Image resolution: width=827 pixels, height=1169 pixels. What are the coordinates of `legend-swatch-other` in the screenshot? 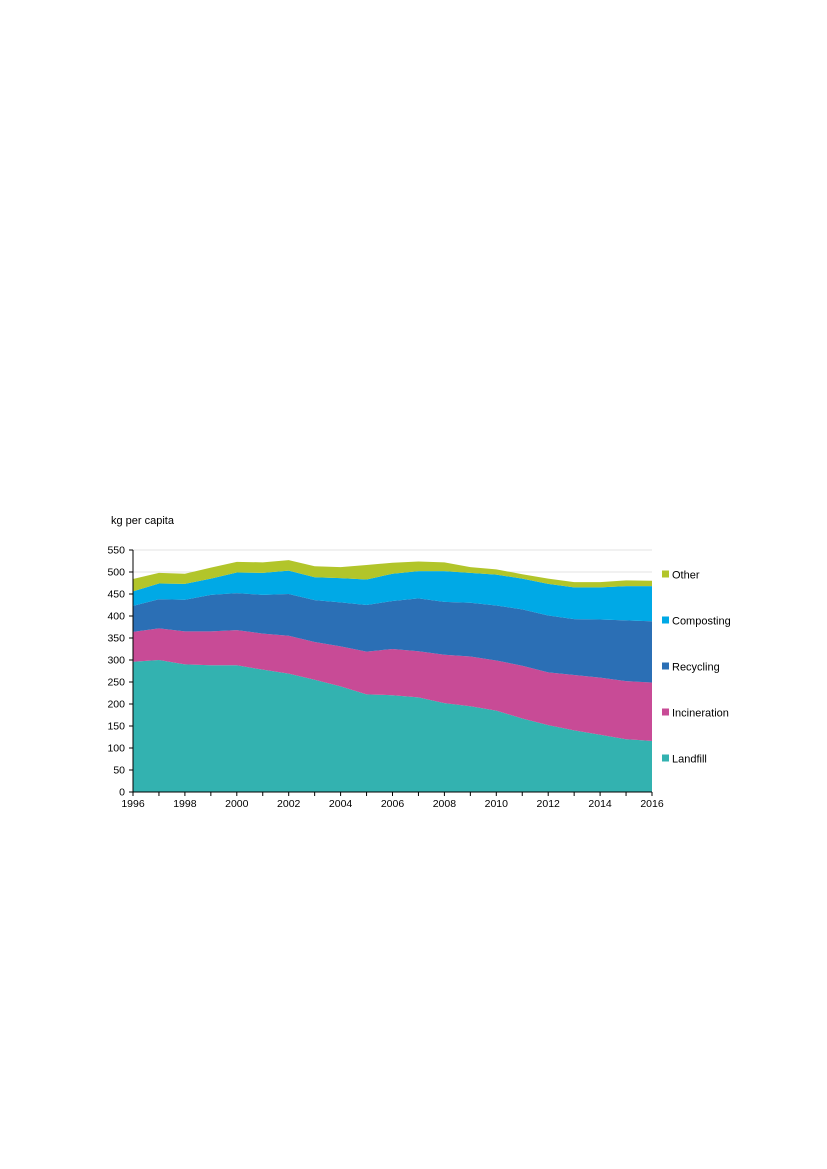 It's located at (665, 574).